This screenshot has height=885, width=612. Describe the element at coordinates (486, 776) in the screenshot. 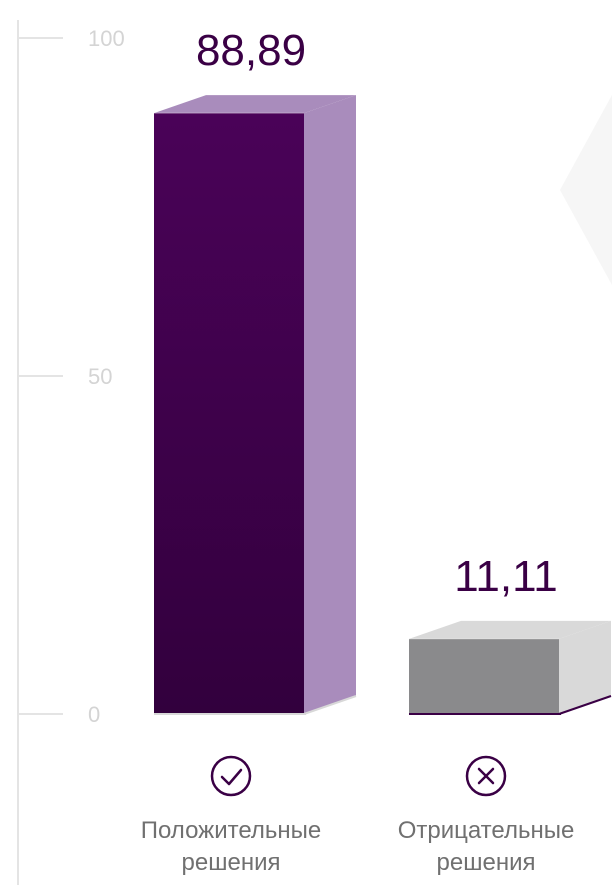

I see `x-circle-icon` at that location.